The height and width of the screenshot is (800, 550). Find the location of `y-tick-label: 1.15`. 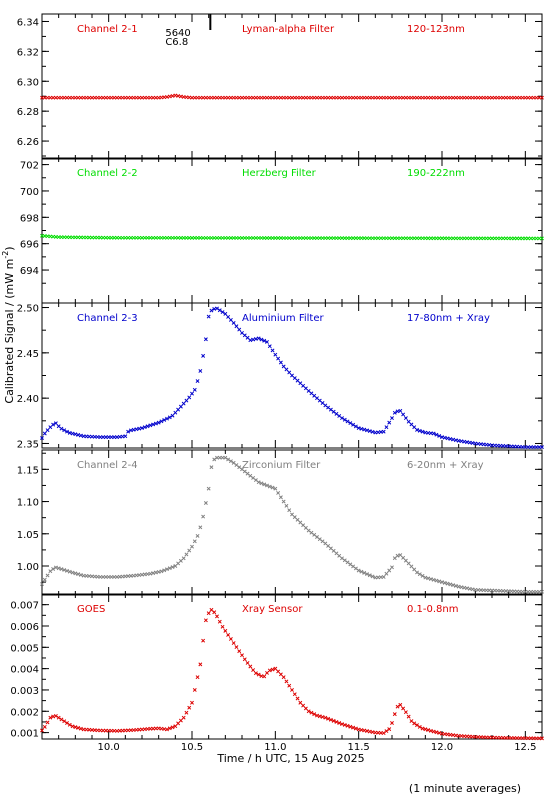

y-tick-label: 1.15 is located at coordinates (28, 470).